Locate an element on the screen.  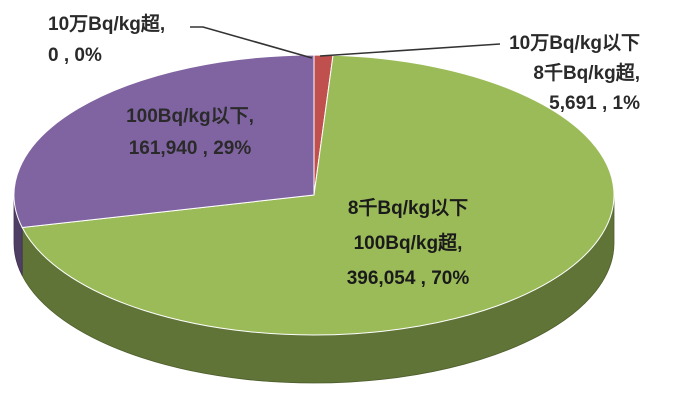
slice-label: 8千Bq/kg以下 100Bq/kg超, 396,054 , 70% is located at coordinates (408, 243).